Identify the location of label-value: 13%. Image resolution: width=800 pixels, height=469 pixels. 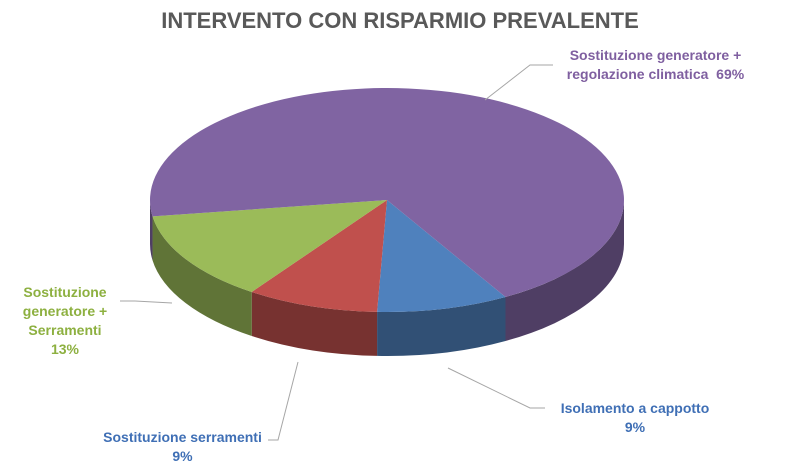
(65, 349).